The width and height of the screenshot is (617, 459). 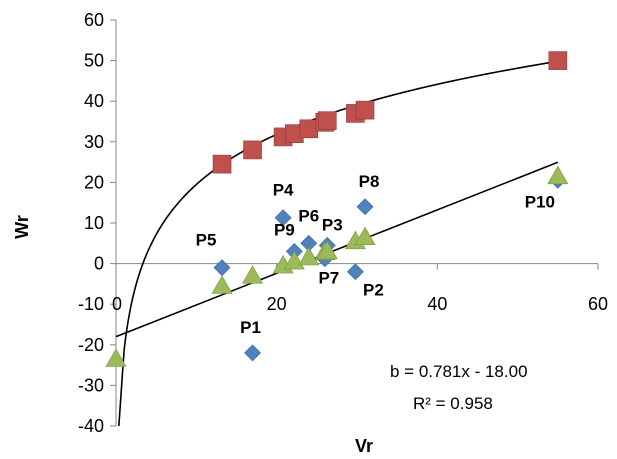 I want to click on x-axis-title: Vr, so click(x=364, y=446).